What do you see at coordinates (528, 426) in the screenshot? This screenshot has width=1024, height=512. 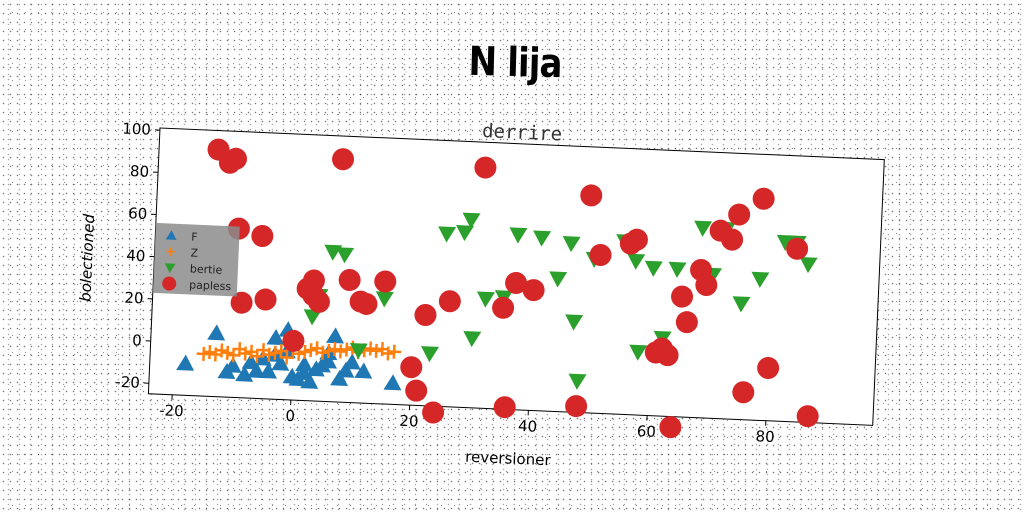 I see `x-tick-label: 40` at bounding box center [528, 426].